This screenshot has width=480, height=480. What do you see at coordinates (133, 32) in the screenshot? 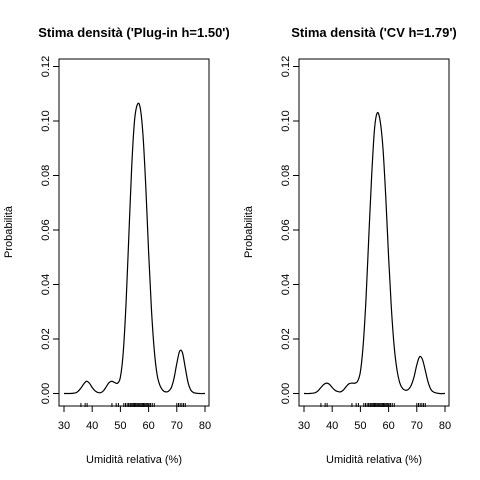
I see `panel-plugin-title: Stima densità ('Plug-in h=1.50')` at bounding box center [133, 32].